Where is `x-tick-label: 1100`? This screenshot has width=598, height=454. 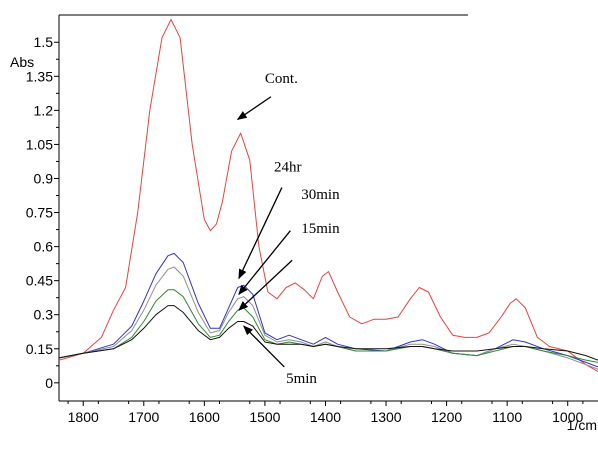 x-tick-label: 1100 is located at coordinates (507, 417).